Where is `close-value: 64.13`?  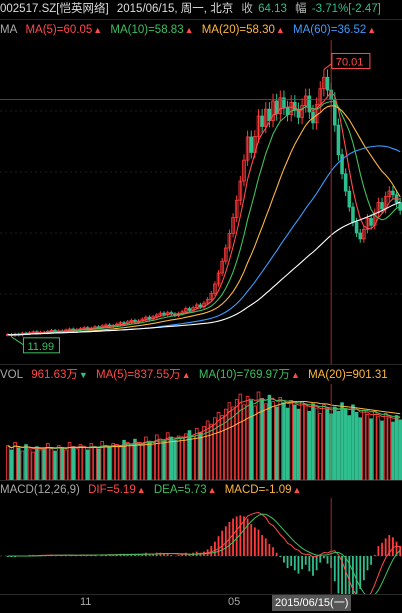
close-value: 64.13 is located at coordinates (272, 9).